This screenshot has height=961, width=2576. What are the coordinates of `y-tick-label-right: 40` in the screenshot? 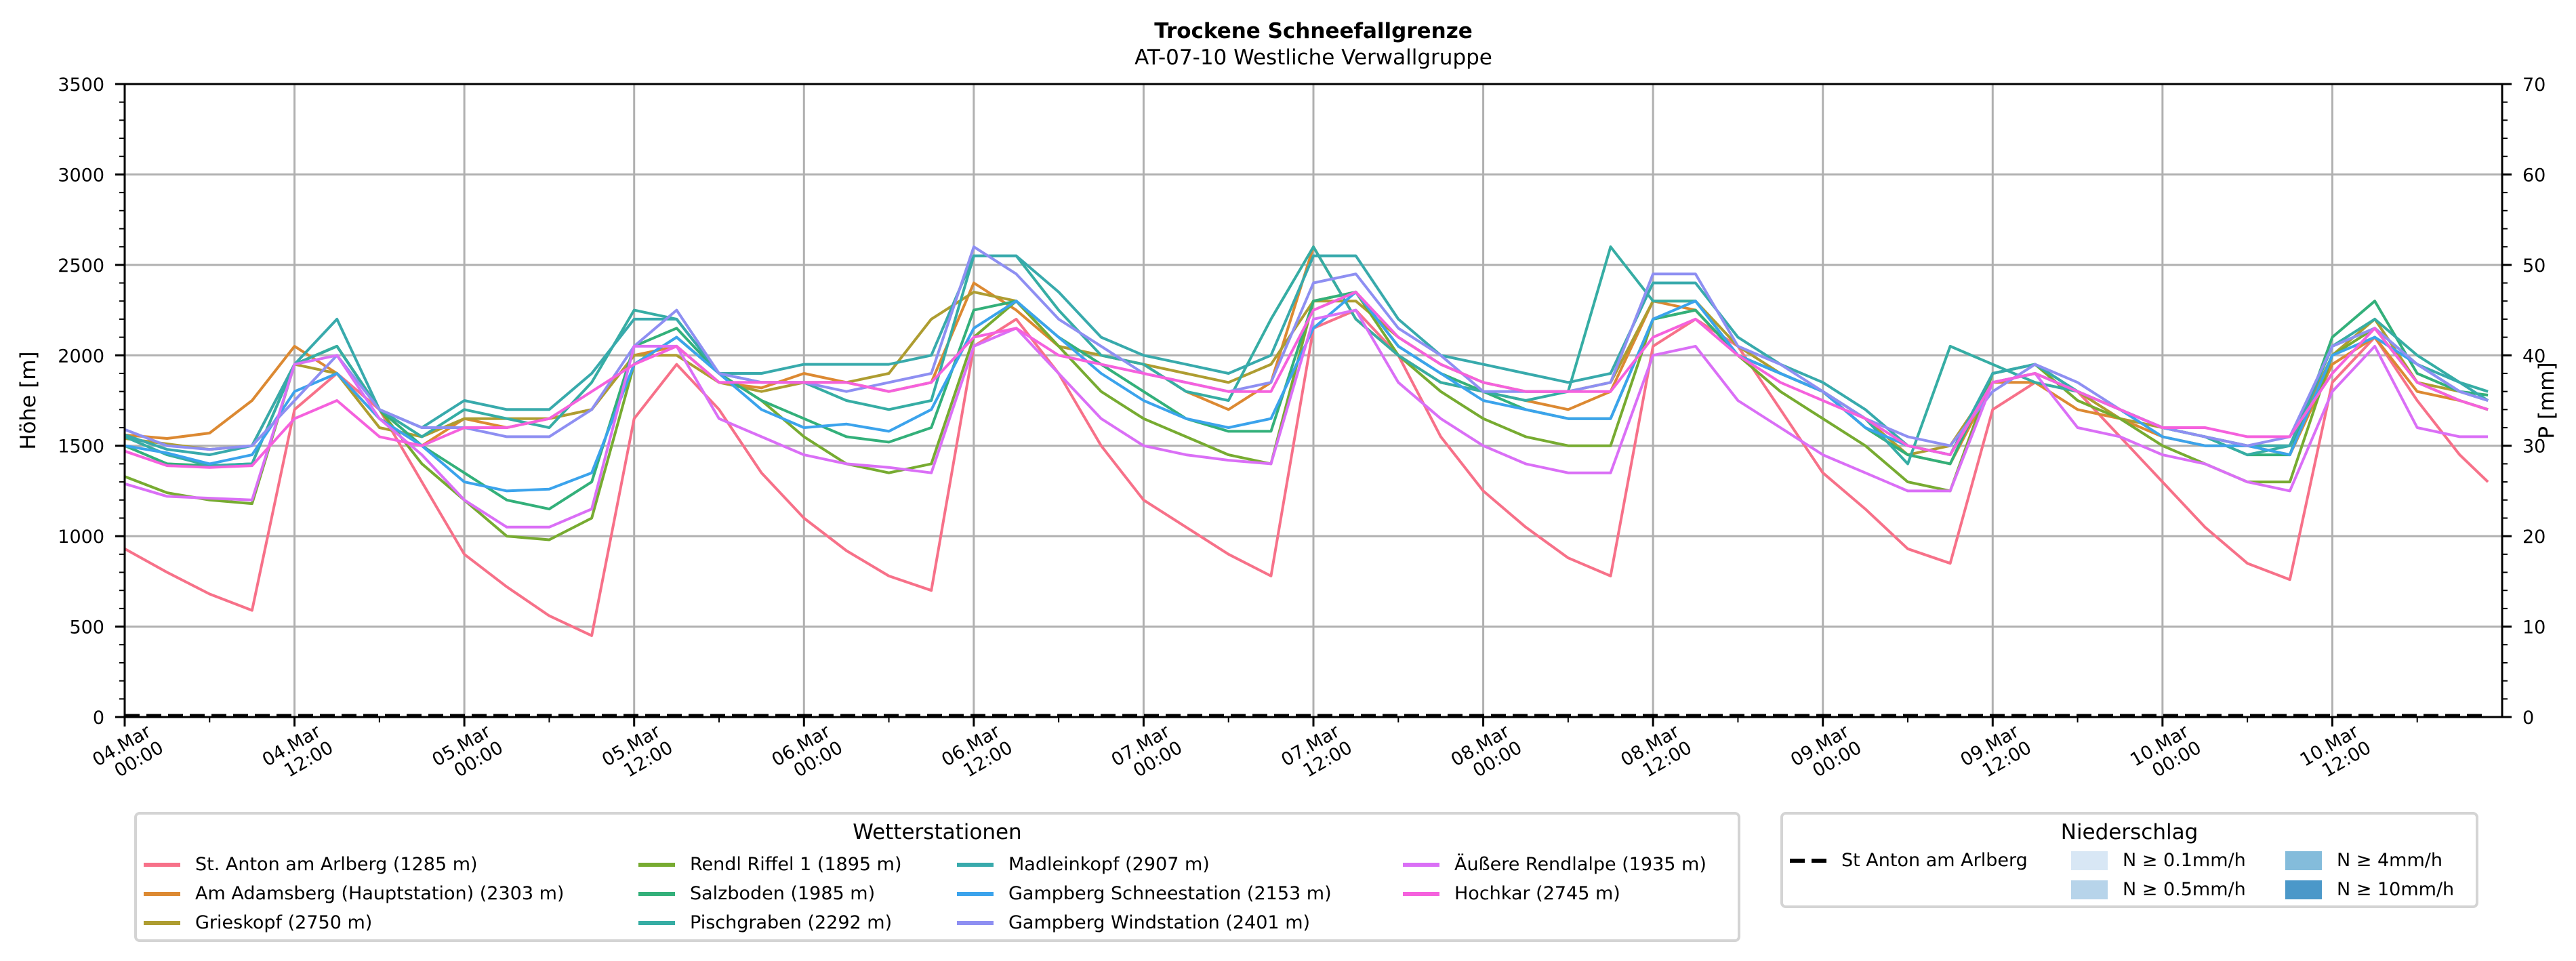 It's located at (2534, 357).